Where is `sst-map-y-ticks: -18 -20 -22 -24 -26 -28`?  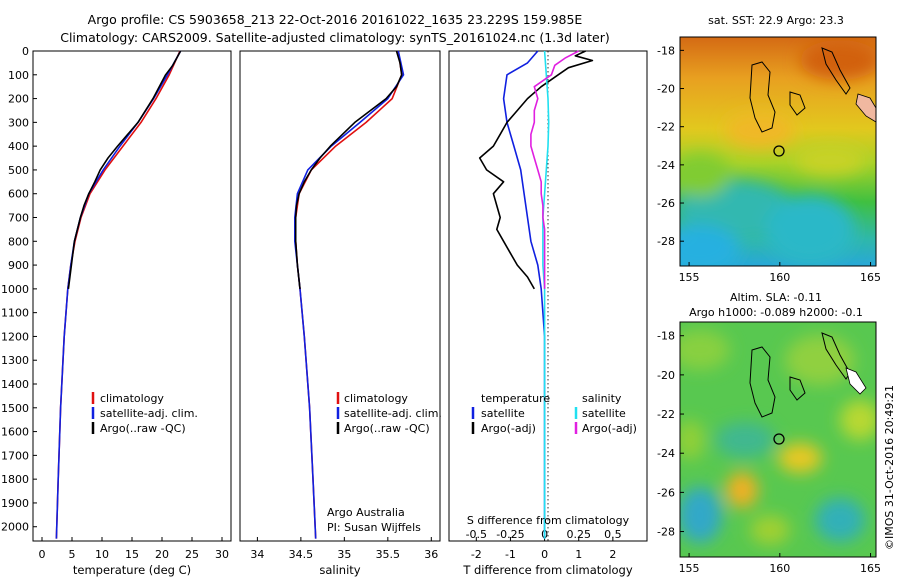 sst-map-y-ticks: -18 -20 -22 -24 -26 -28 is located at coordinates (670, 146).